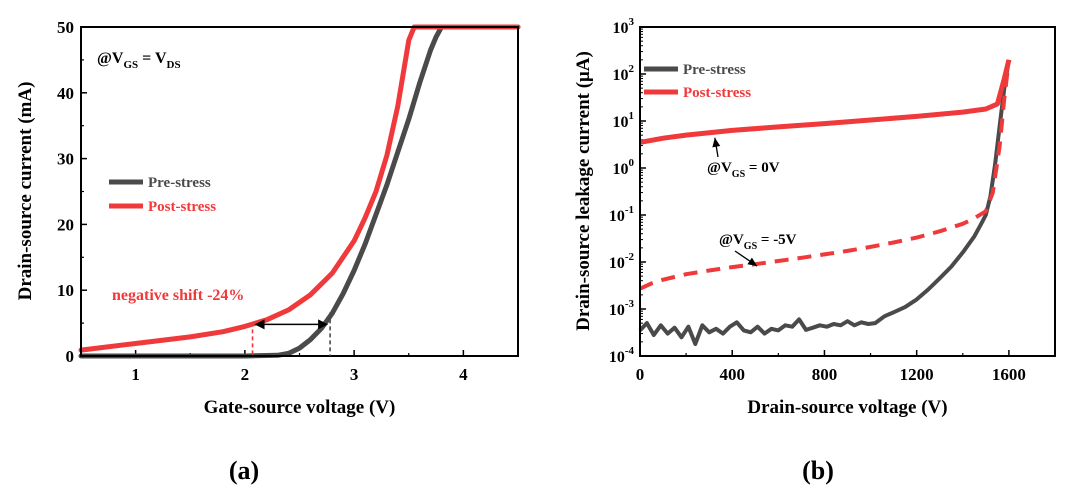 The height and width of the screenshot is (493, 1080). I want to click on panel-a-panel-label: (a), so click(244, 470).